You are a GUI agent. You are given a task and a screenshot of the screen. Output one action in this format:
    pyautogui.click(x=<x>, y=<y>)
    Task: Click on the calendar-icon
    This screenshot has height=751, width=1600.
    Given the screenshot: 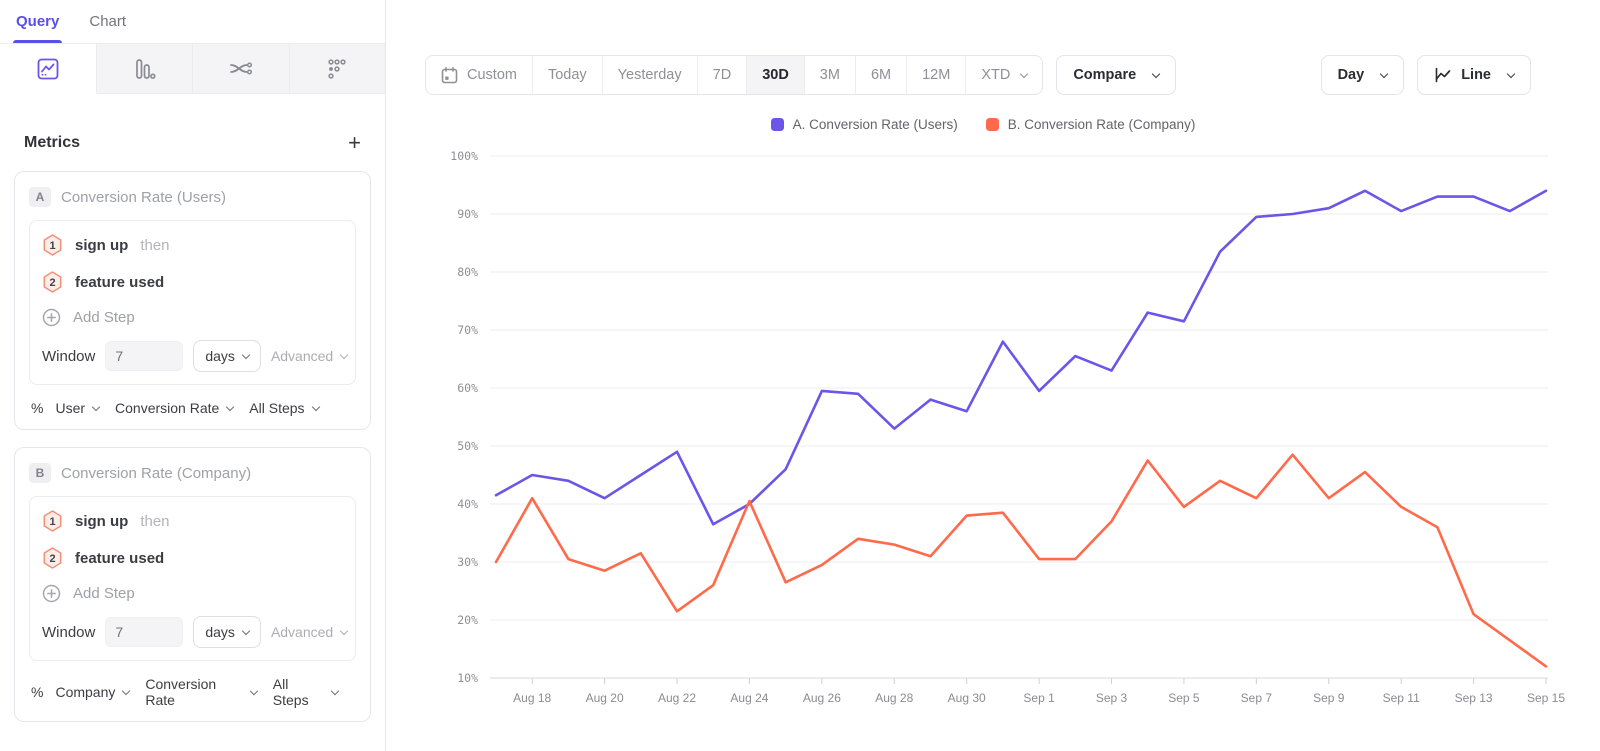 What is the action you would take?
    pyautogui.click(x=449, y=74)
    